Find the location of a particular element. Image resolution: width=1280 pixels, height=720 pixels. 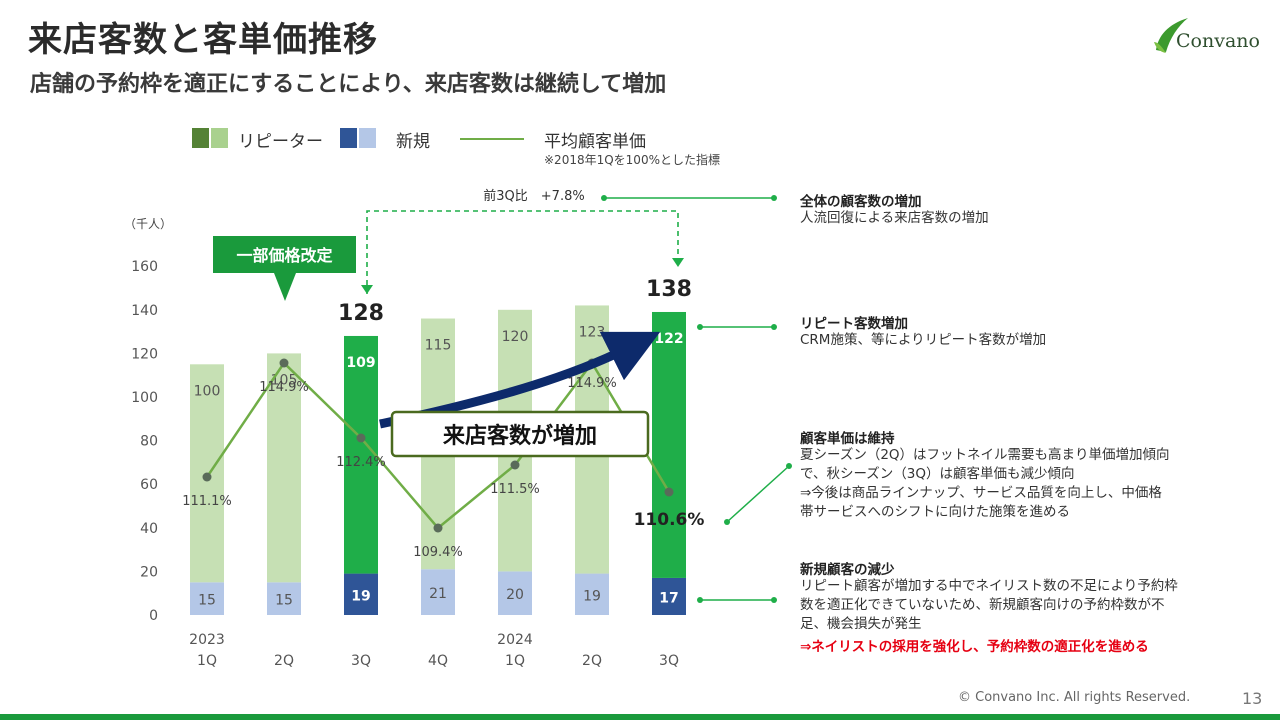

y-tick-label: 80 is located at coordinates (149, 442).